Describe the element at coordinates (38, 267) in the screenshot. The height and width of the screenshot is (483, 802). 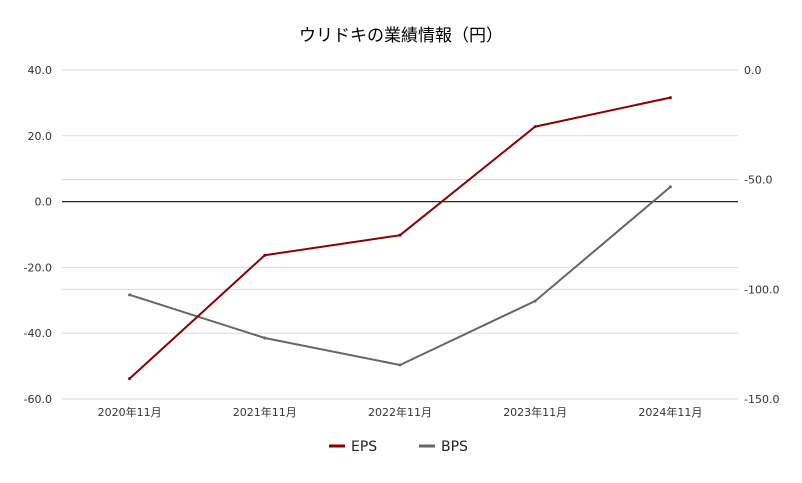
I see `y-left-tick-label: -20.0` at that location.